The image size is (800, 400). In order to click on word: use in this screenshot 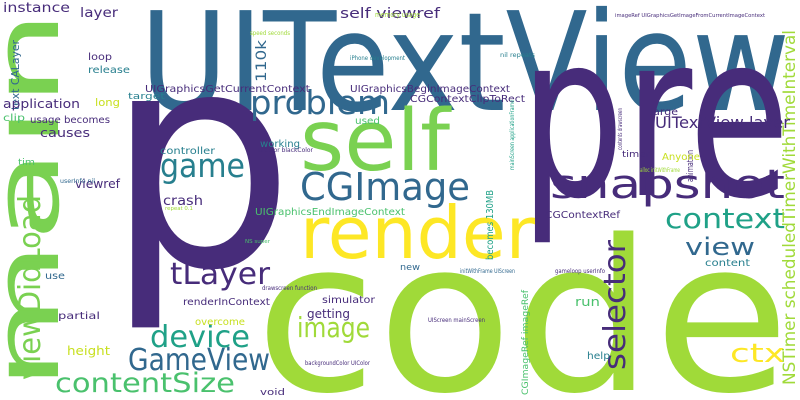, I will do `click(55, 276)`.